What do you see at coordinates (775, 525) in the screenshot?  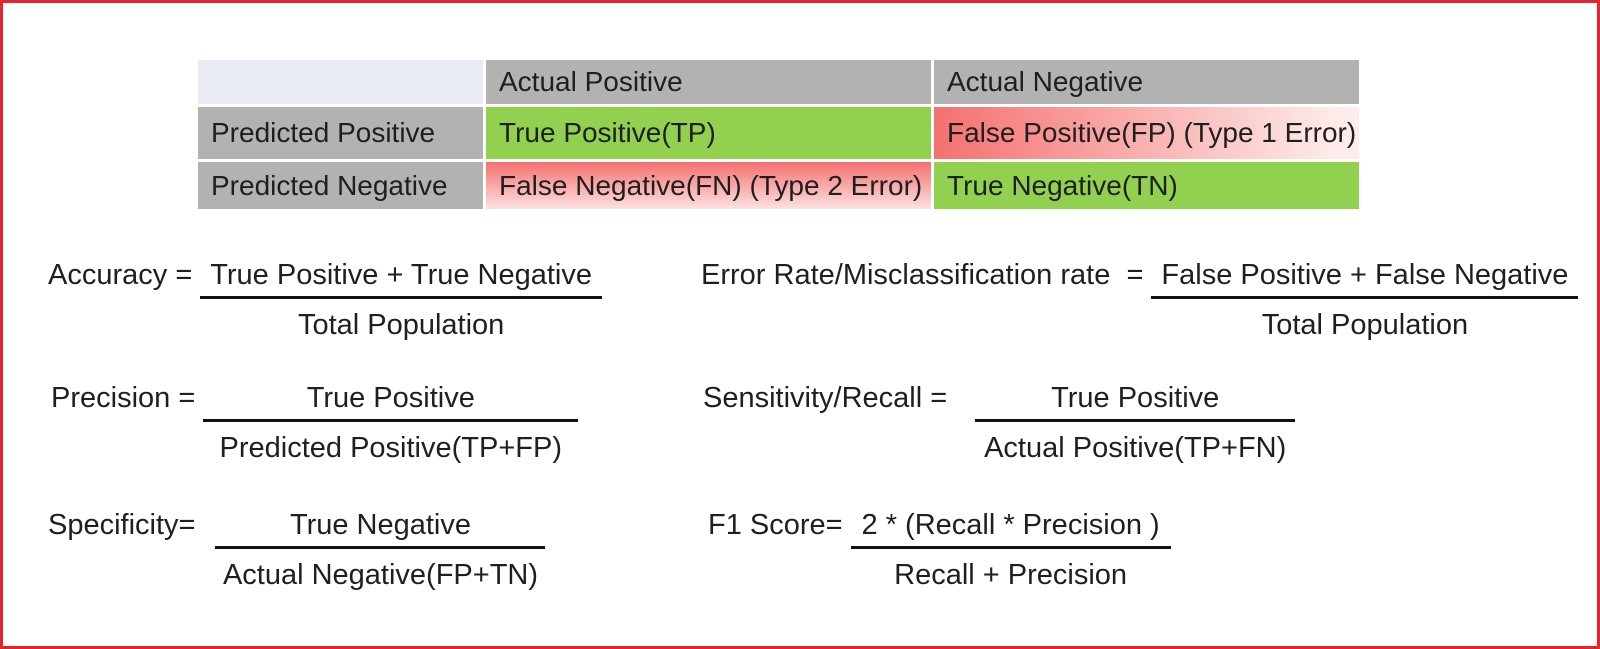 I see `formula-f1-score-label: F1 Score=` at bounding box center [775, 525].